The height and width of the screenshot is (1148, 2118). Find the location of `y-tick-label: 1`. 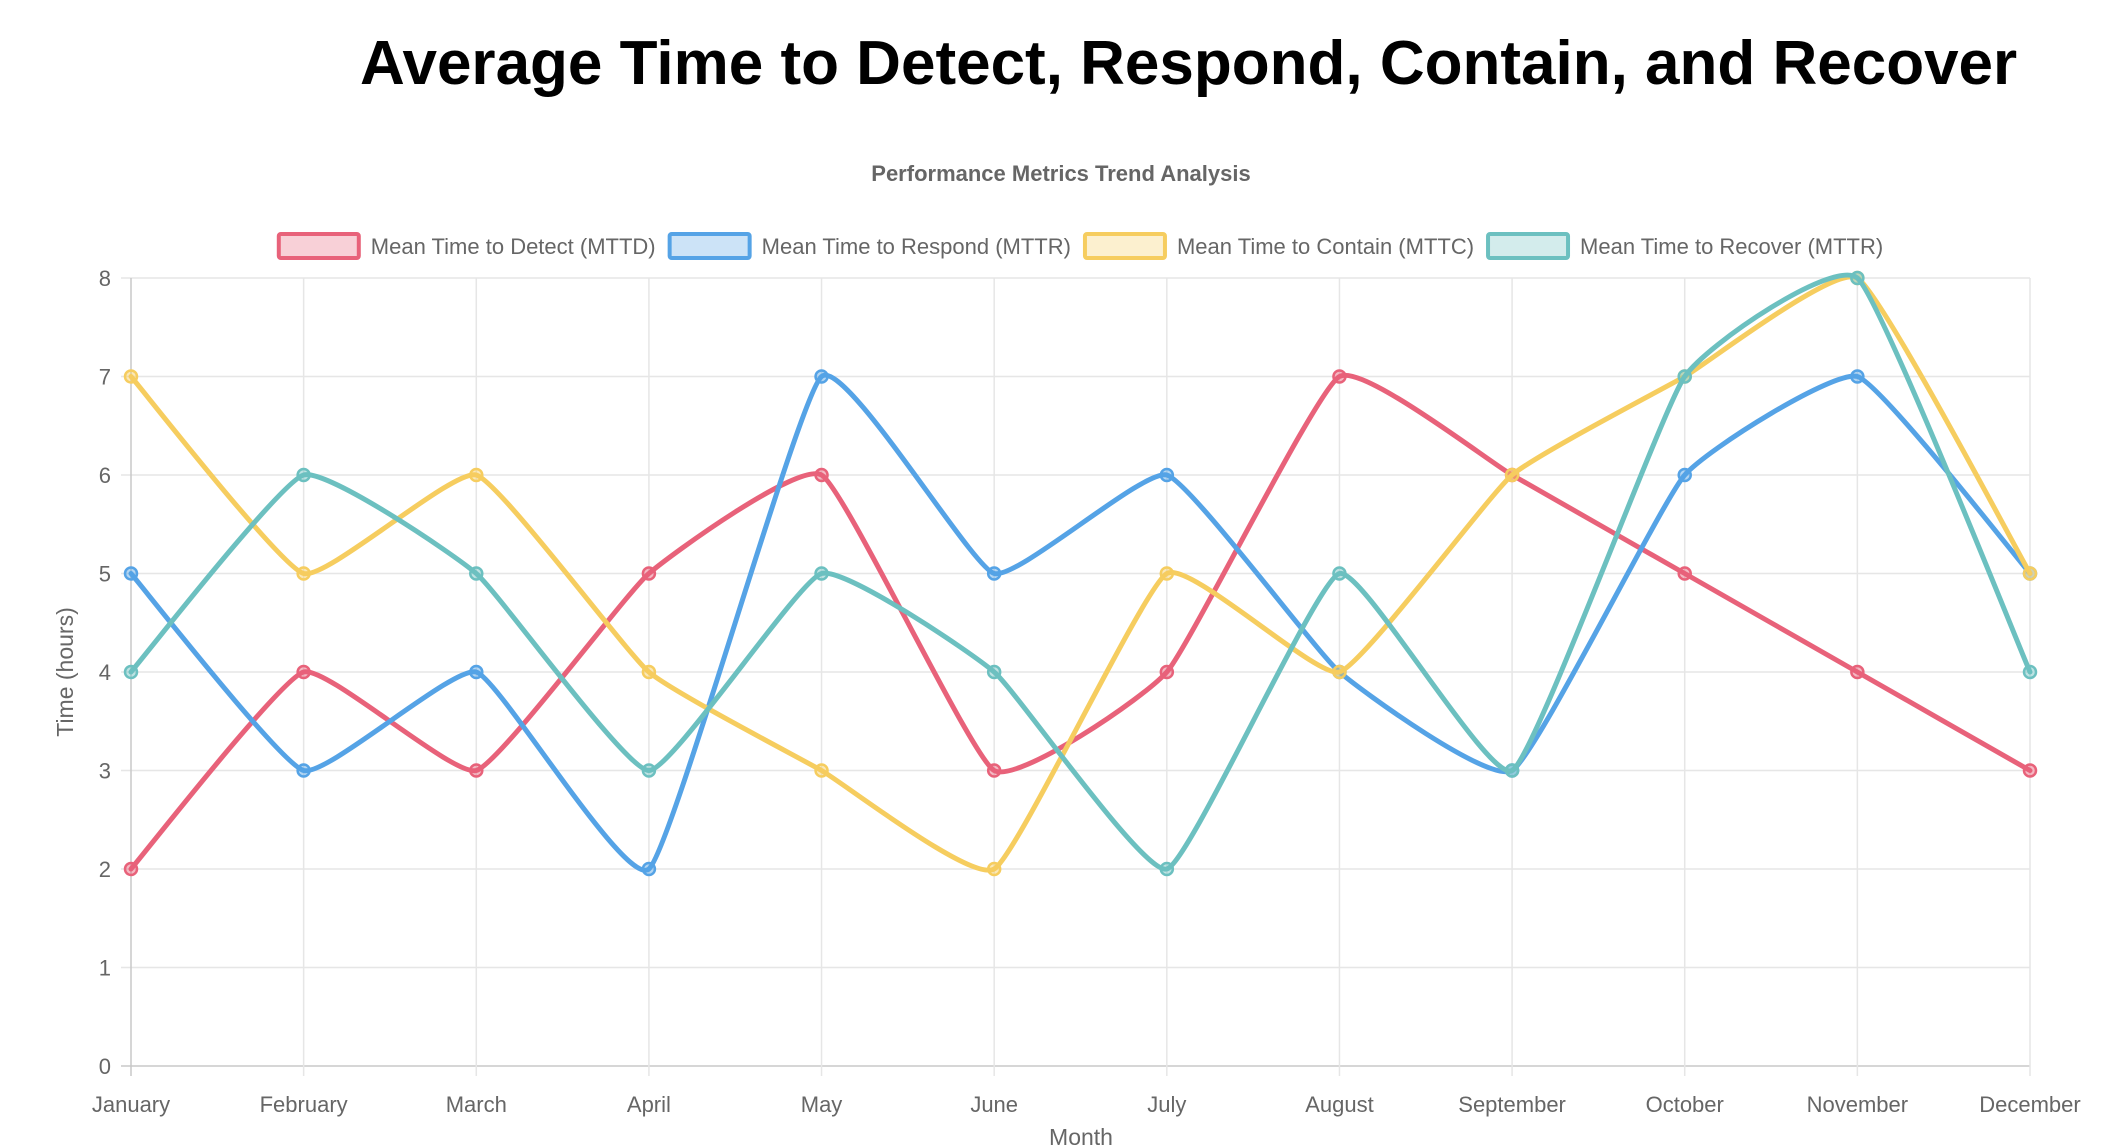

y-tick-label: 1 is located at coordinates (105, 968).